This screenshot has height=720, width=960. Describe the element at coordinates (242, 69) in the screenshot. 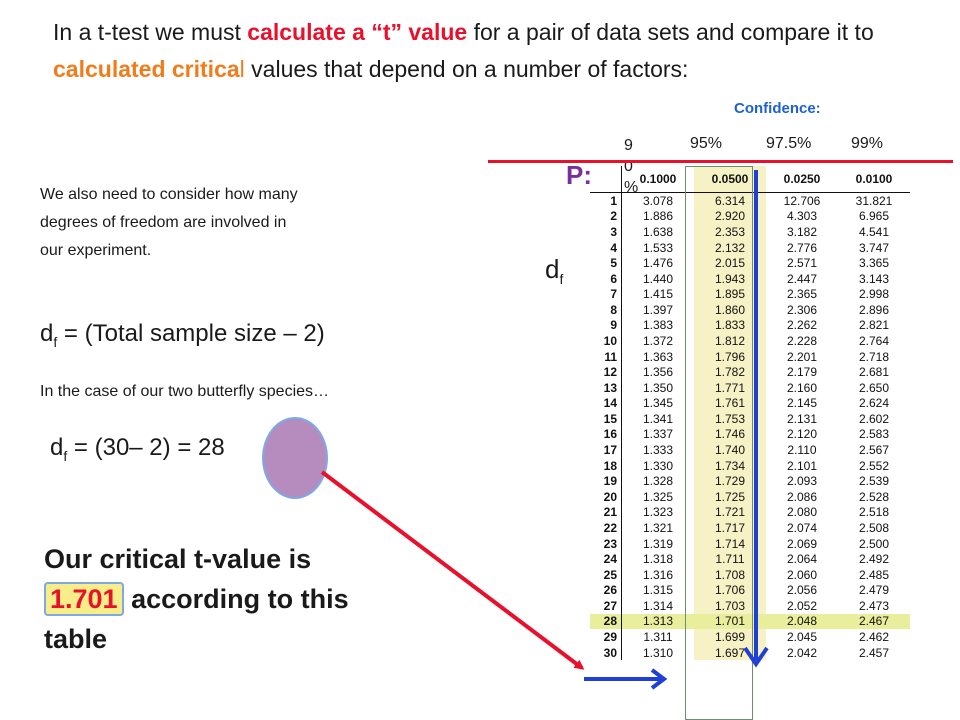

I see `intro-critical-l: l` at that location.